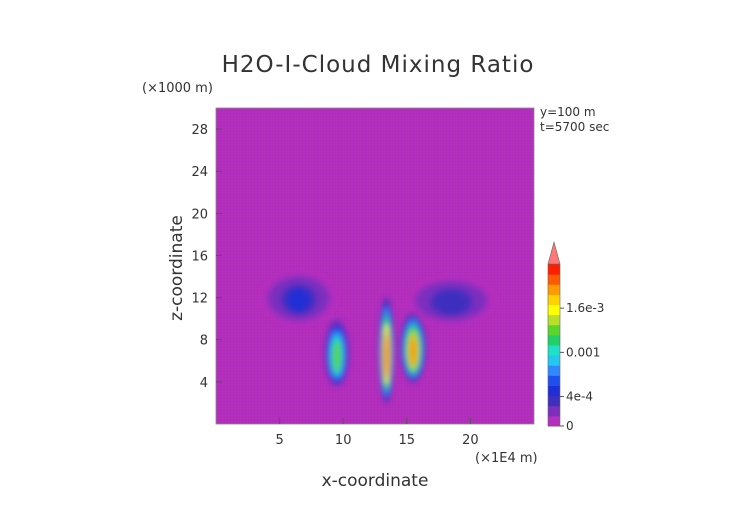 The image size is (752, 532). I want to click on x-tick-label: 15, so click(407, 440).